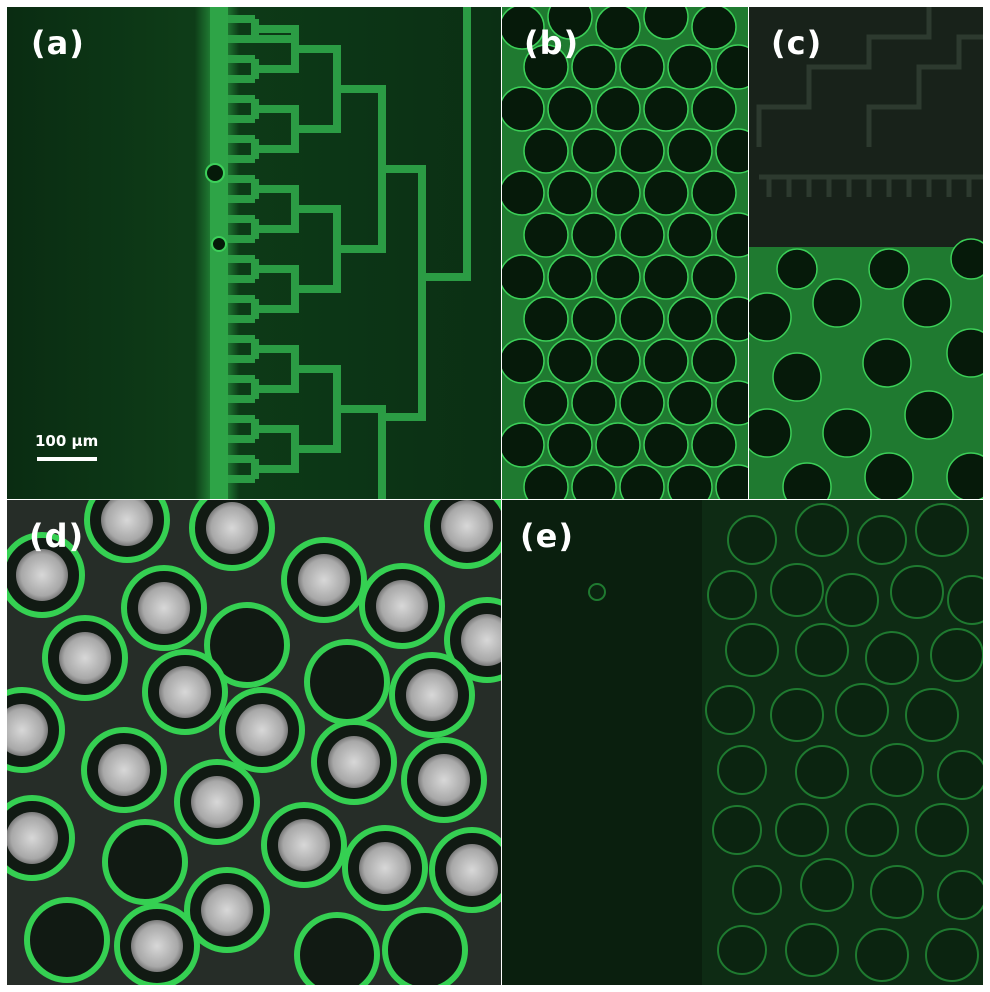 Image resolution: width=990 pixels, height=992 pixels. I want to click on panel-b-image, so click(625, 253).